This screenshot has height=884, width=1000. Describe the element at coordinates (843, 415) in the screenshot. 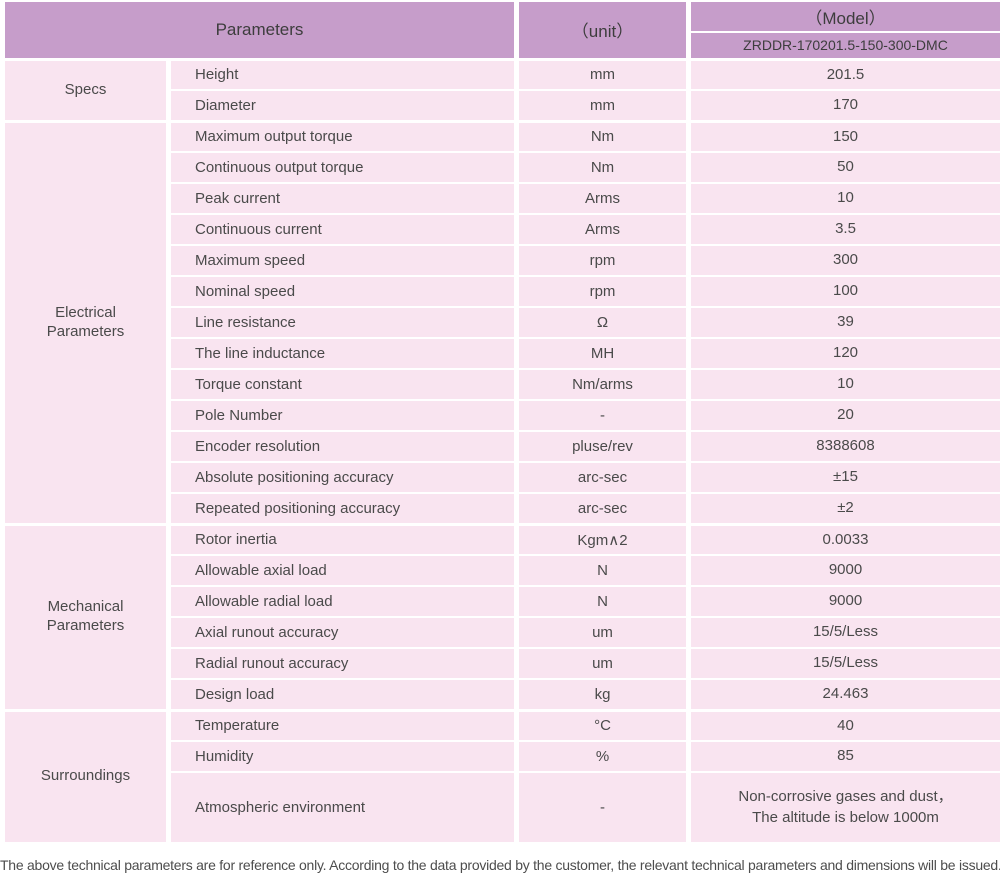

I see `param-value: 20` at that location.